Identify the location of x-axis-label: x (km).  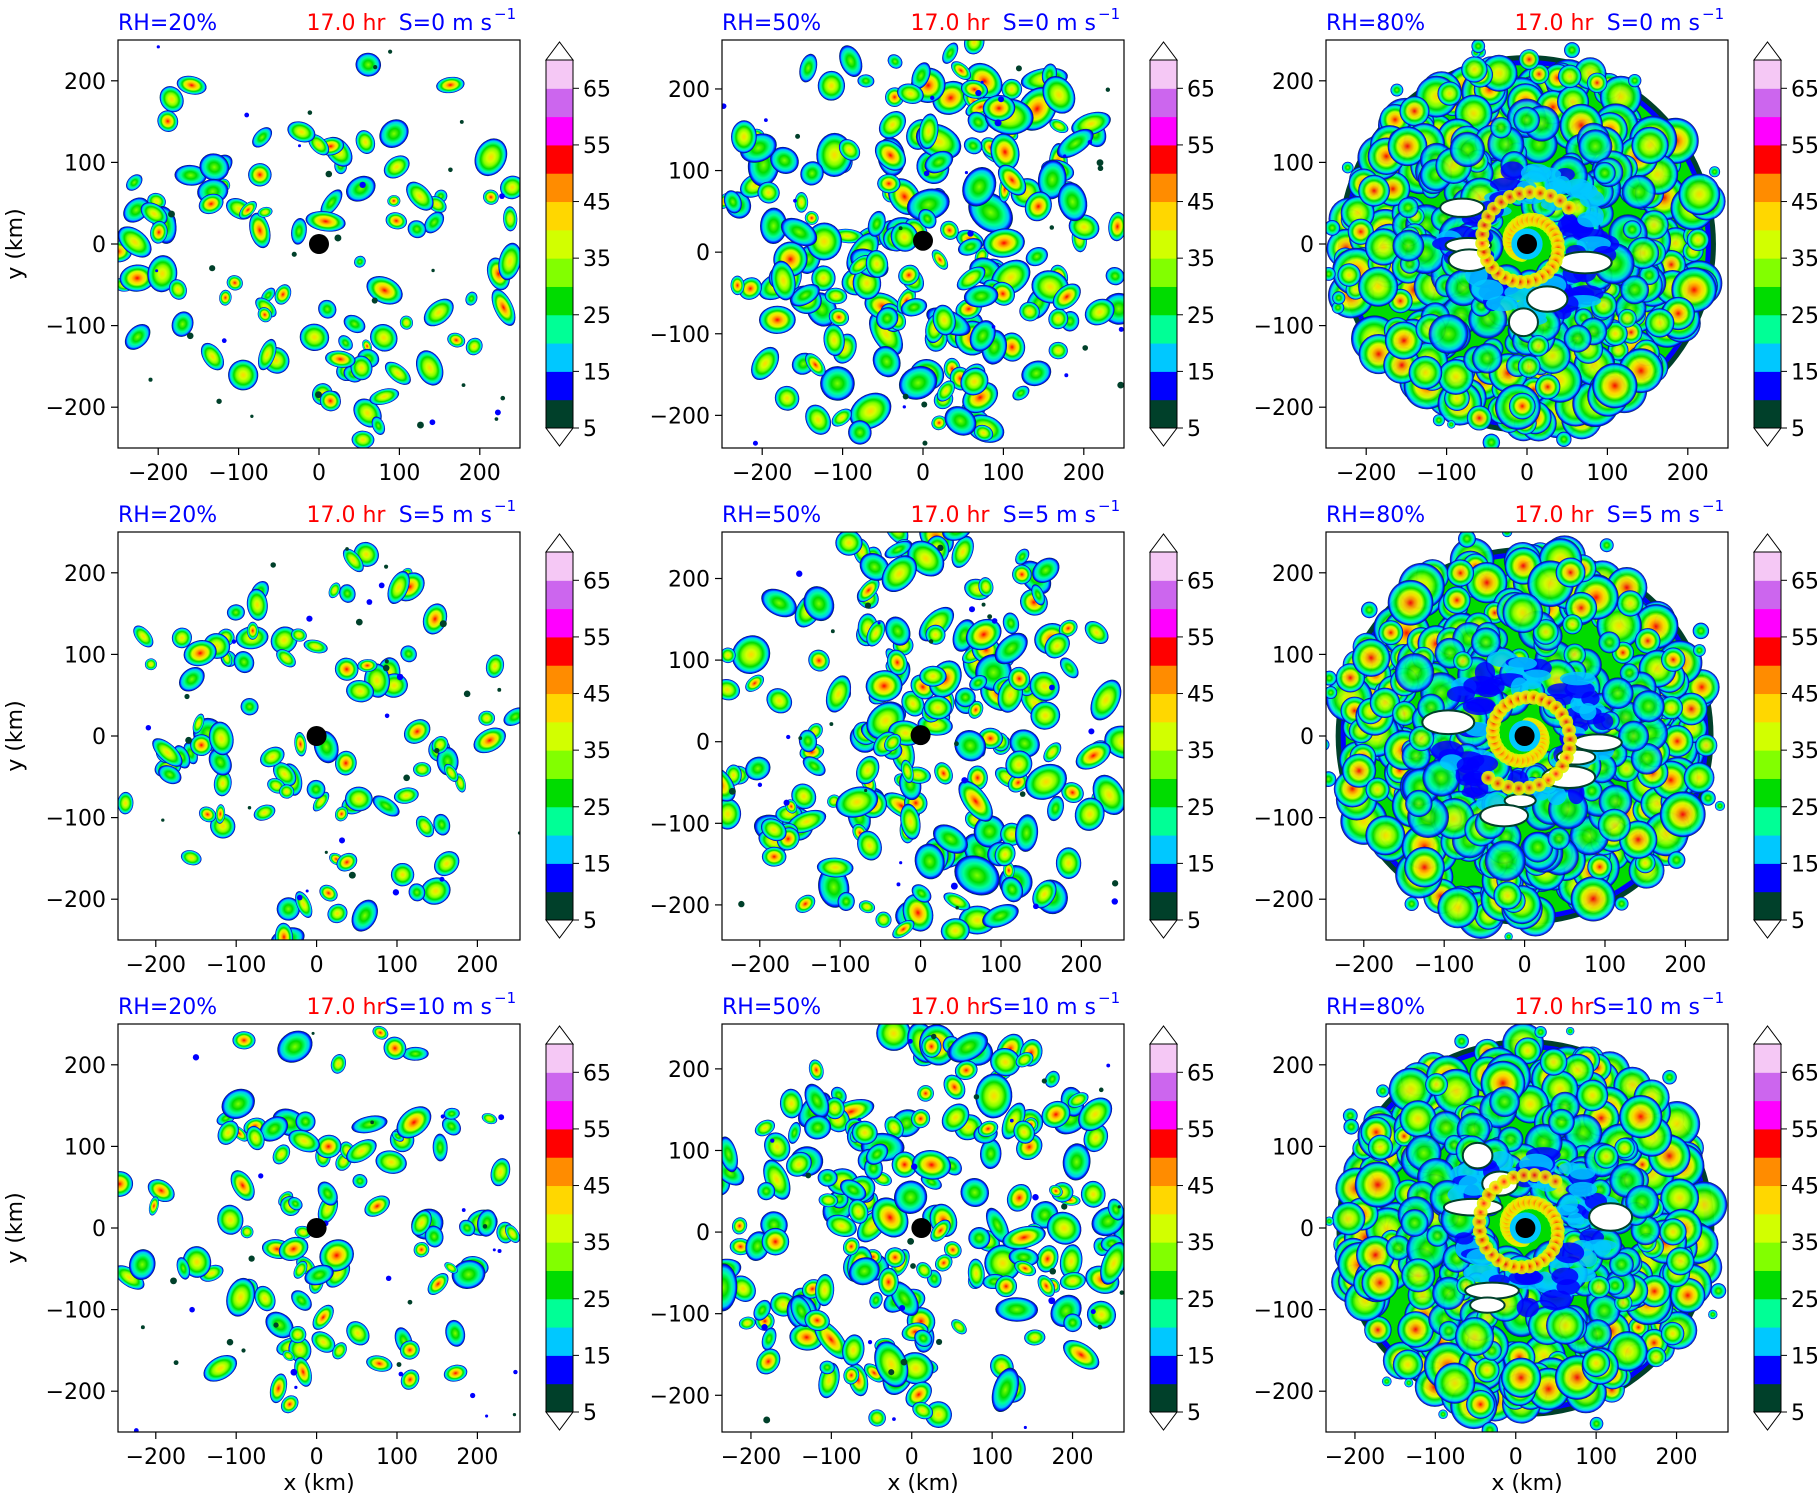
(922, 1483).